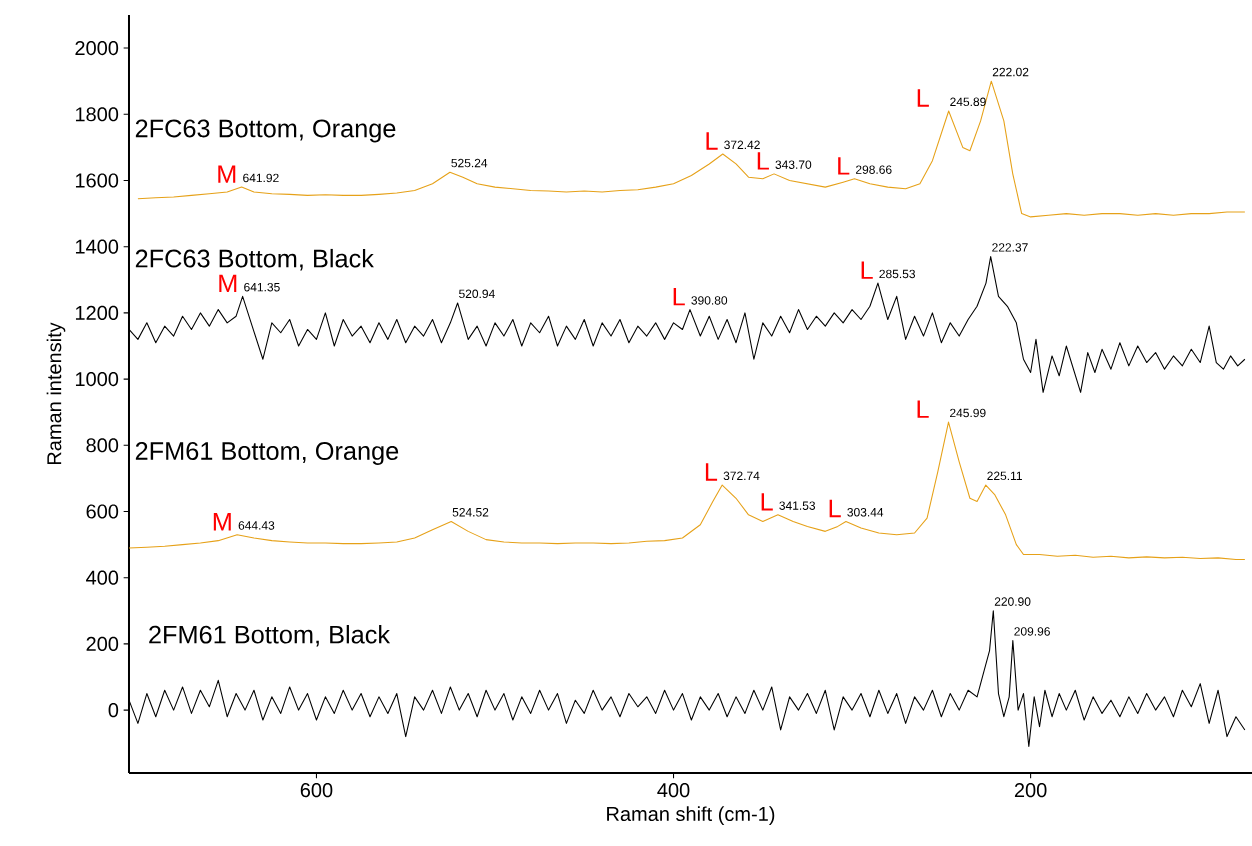 The width and height of the screenshot is (1252, 846). What do you see at coordinates (477, 294) in the screenshot?
I see `annotation: 520.94` at bounding box center [477, 294].